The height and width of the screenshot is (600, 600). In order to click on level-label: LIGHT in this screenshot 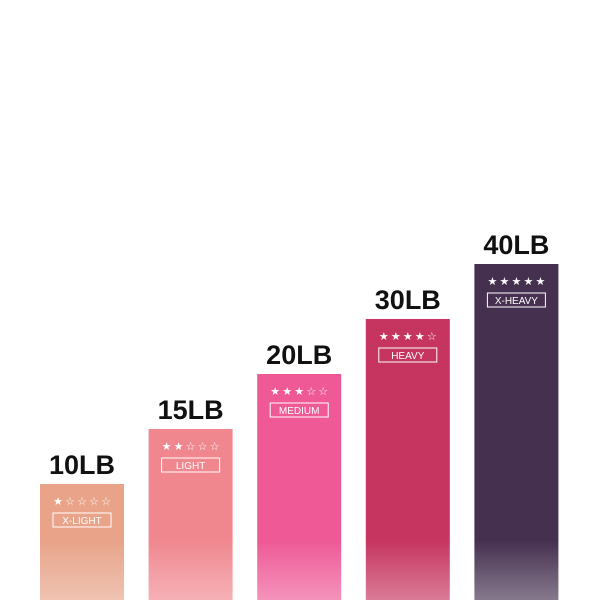, I will do `click(190, 466)`.